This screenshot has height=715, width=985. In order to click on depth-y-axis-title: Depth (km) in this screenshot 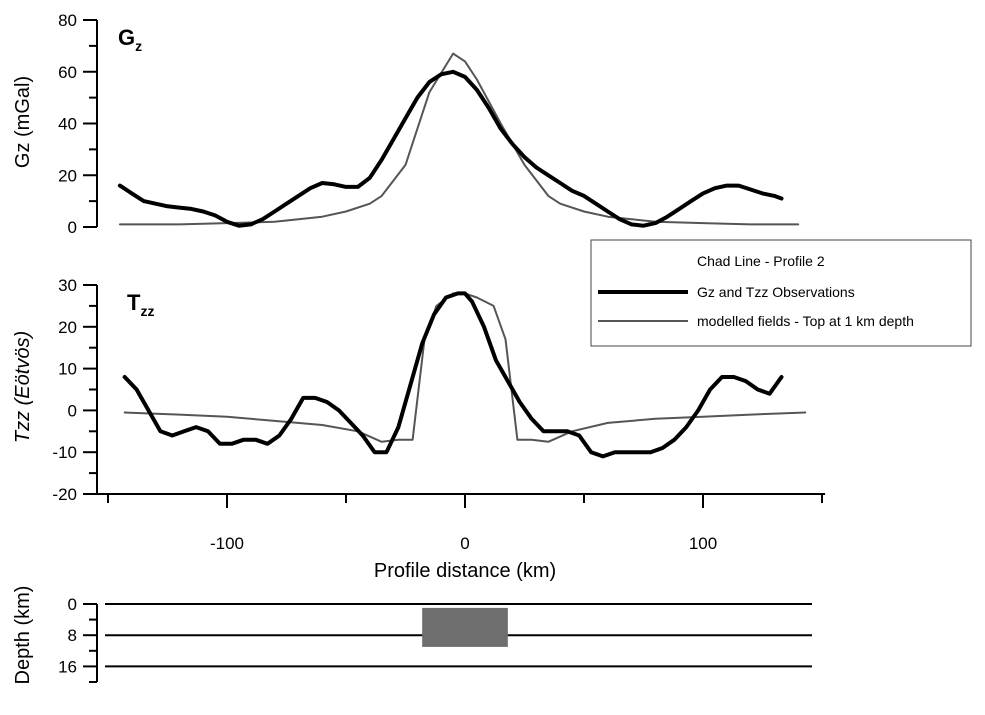, I will do `click(23, 635)`.